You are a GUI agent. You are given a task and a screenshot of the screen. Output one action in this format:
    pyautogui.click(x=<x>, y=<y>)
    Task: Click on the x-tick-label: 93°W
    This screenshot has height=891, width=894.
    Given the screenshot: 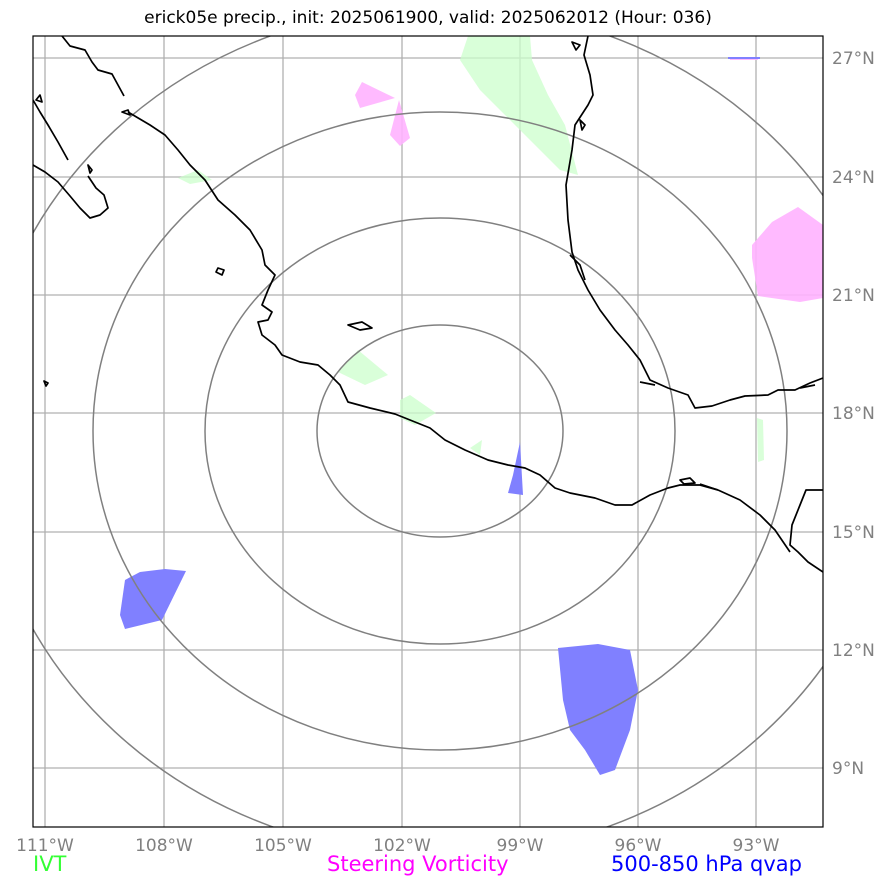 What is the action you would take?
    pyautogui.click(x=756, y=846)
    